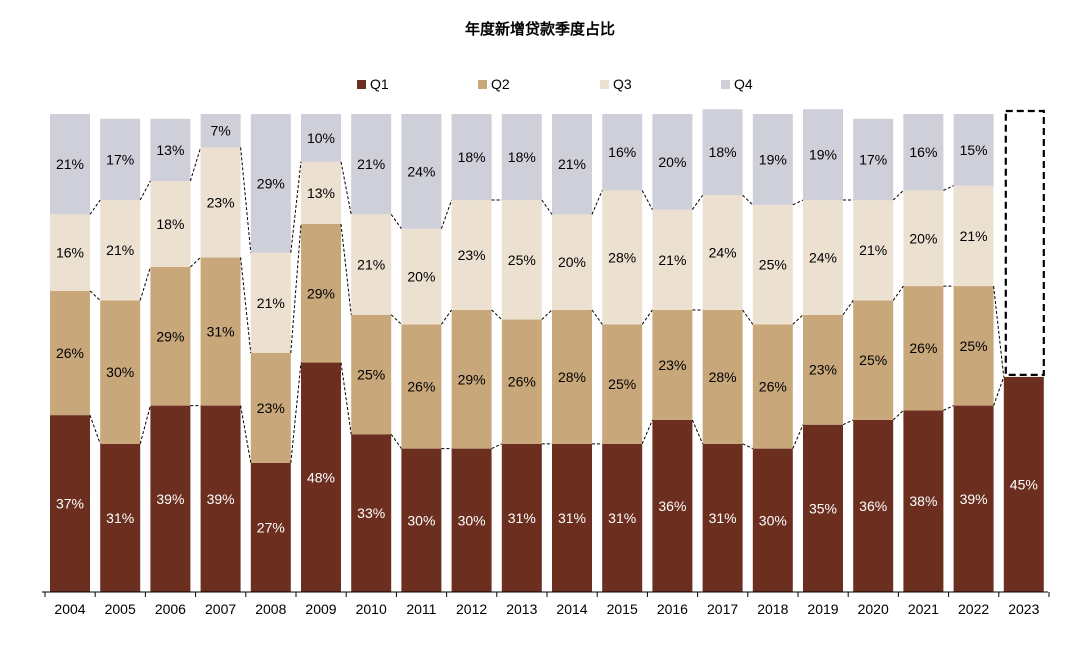 Image resolution: width=1080 pixels, height=648 pixels. What do you see at coordinates (522, 518) in the screenshot?
I see `data-label-q1-2013: 31%` at bounding box center [522, 518].